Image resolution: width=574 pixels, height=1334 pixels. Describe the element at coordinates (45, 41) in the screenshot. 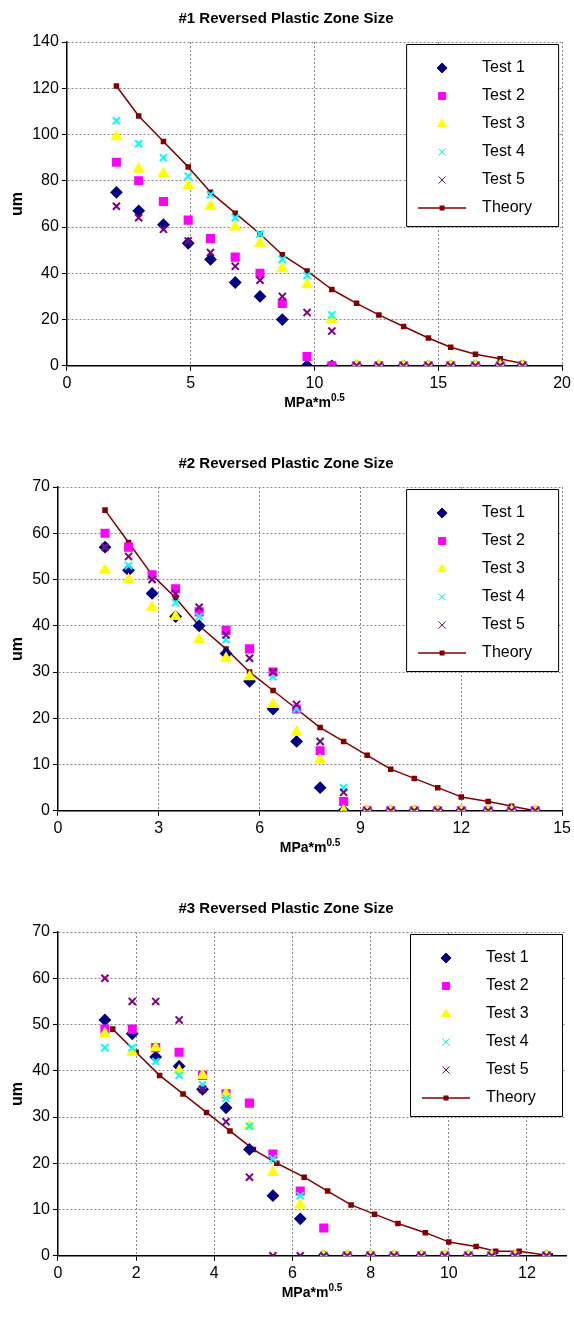

I see `y-tick-label: 140` at that location.